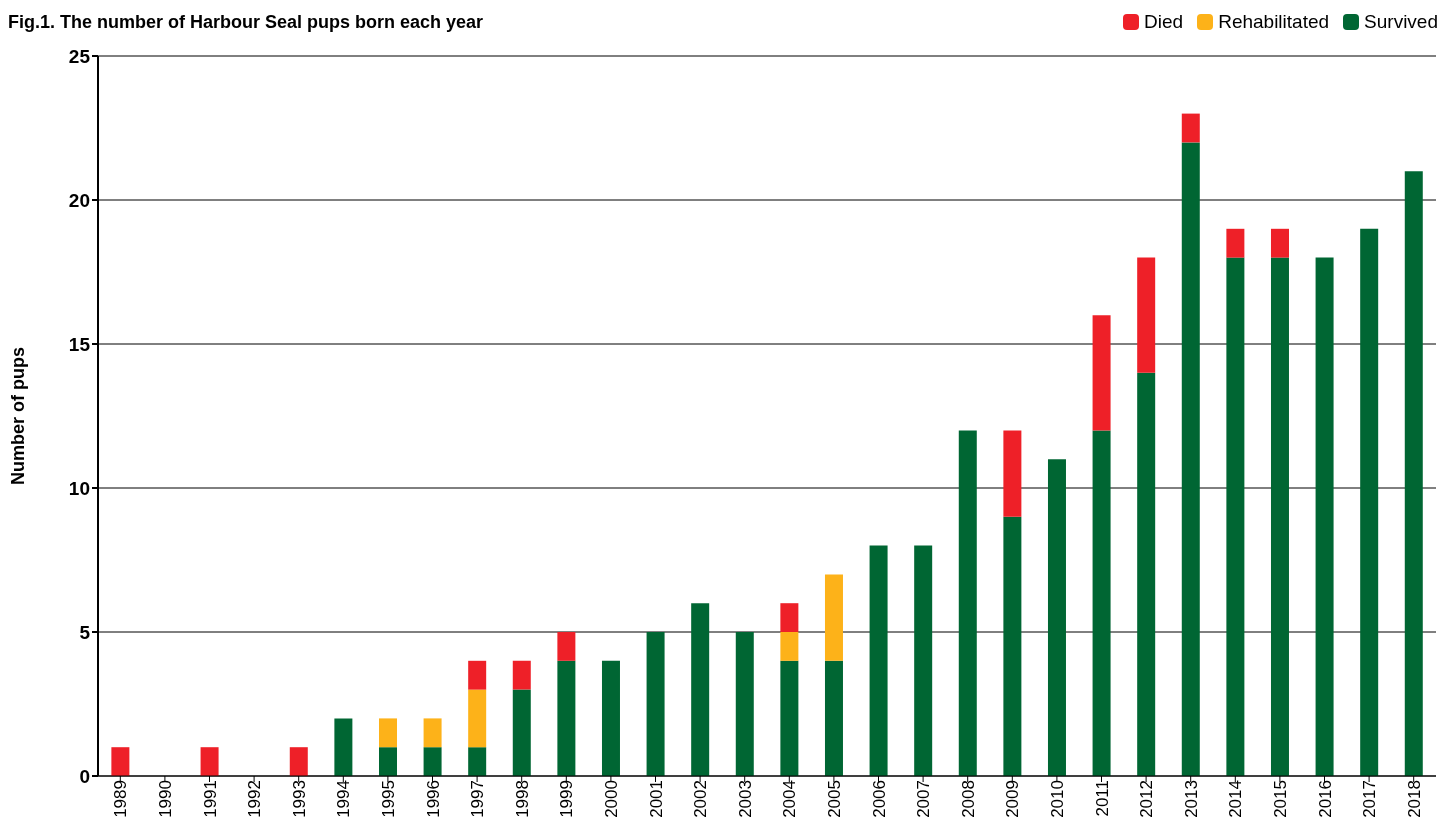 Image resolution: width=1446 pixels, height=832 pixels. I want to click on x-tick-label: 1996, so click(433, 799).